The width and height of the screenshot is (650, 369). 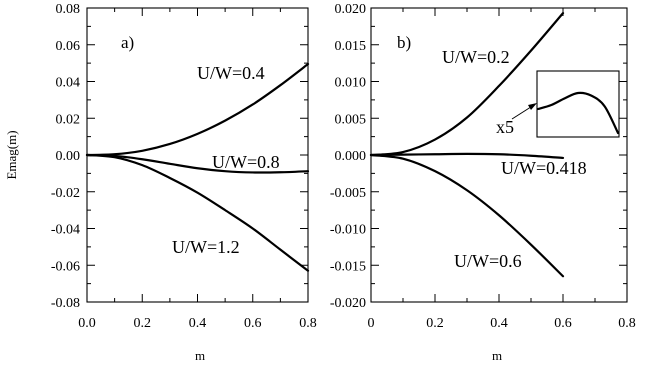 What do you see at coordinates (532, 106) in the screenshot?
I see `inset-arrow-head` at bounding box center [532, 106].